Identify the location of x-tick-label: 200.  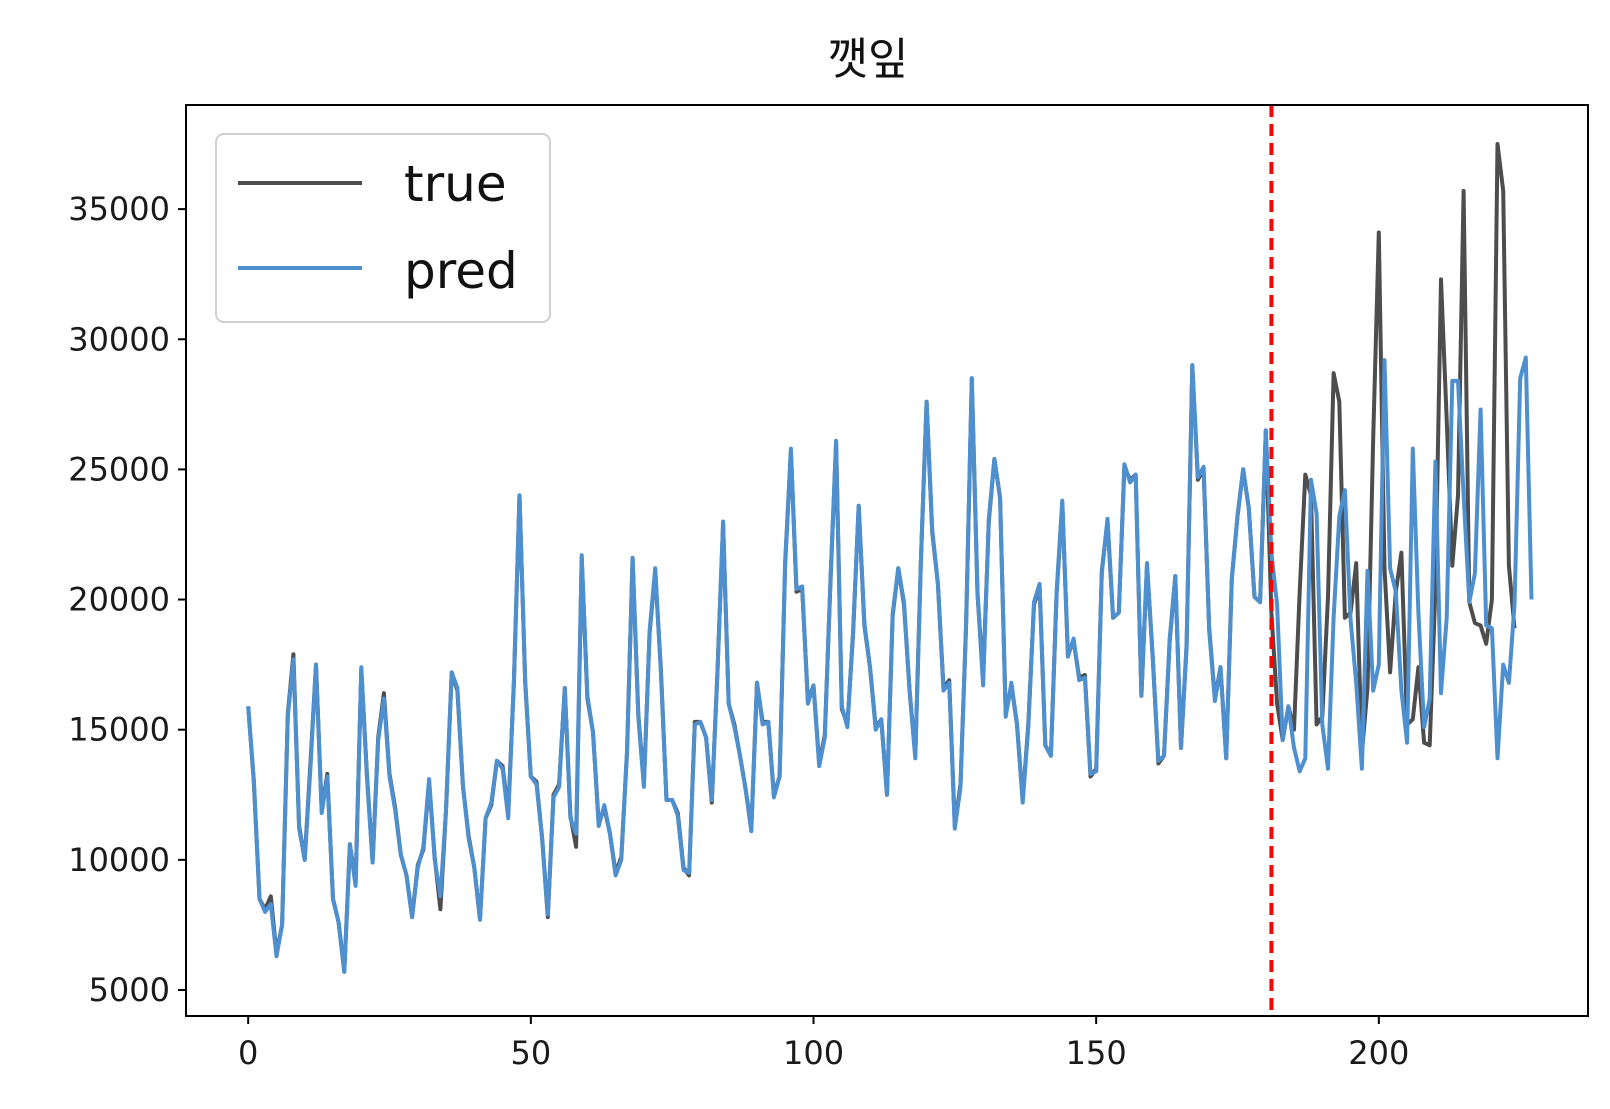
(1378, 1053).